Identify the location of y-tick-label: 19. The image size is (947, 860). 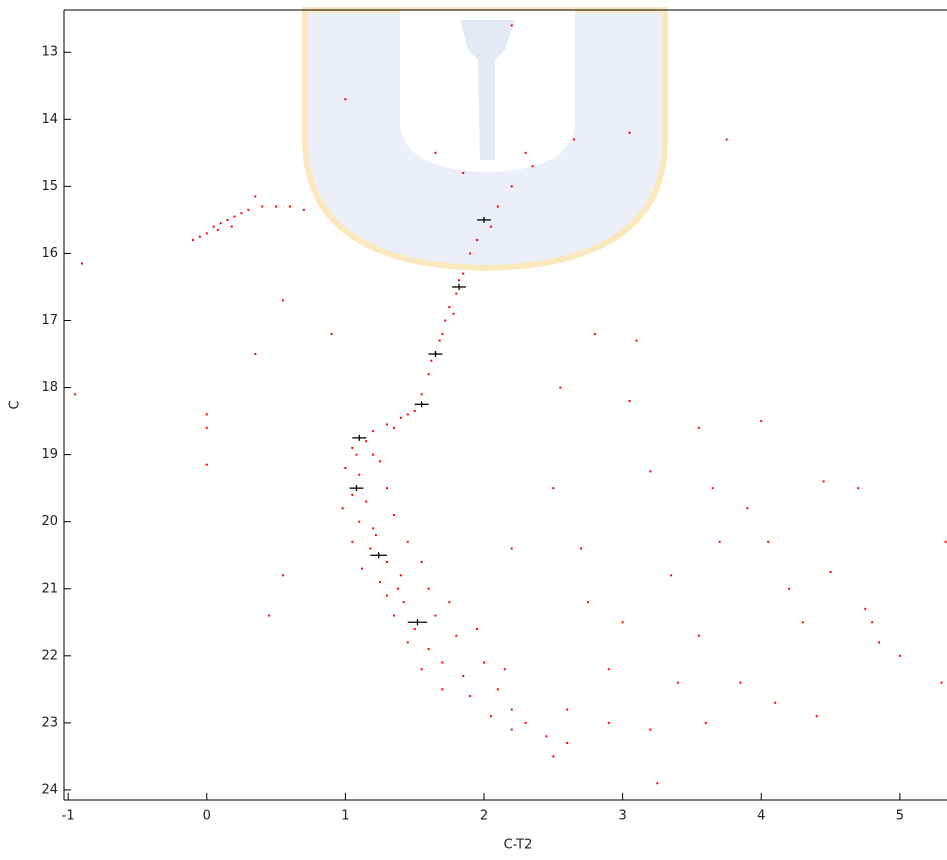
(49, 454).